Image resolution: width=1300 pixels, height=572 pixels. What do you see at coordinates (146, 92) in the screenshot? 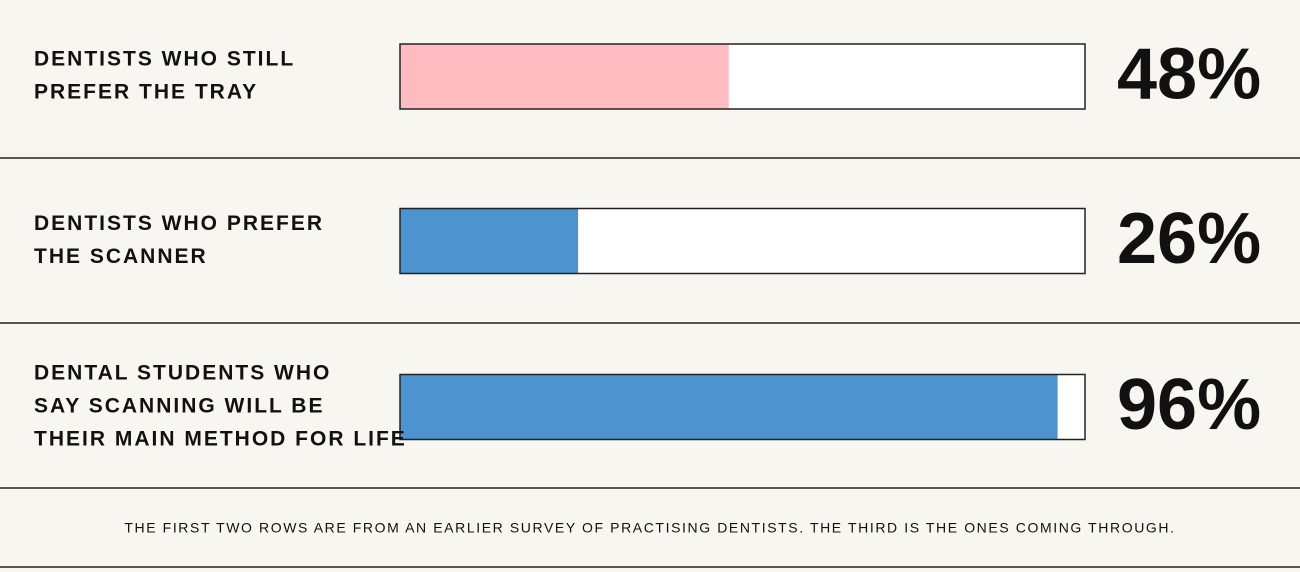
I see `category-label: PREFER THE TRAY` at bounding box center [146, 92].